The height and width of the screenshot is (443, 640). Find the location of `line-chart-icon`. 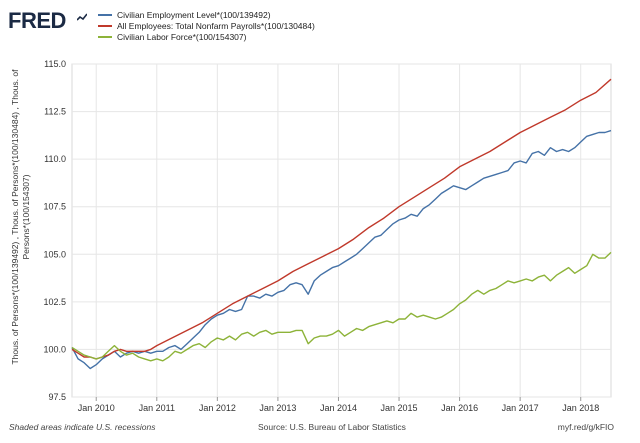

line-chart-icon is located at coordinates (82, 17).